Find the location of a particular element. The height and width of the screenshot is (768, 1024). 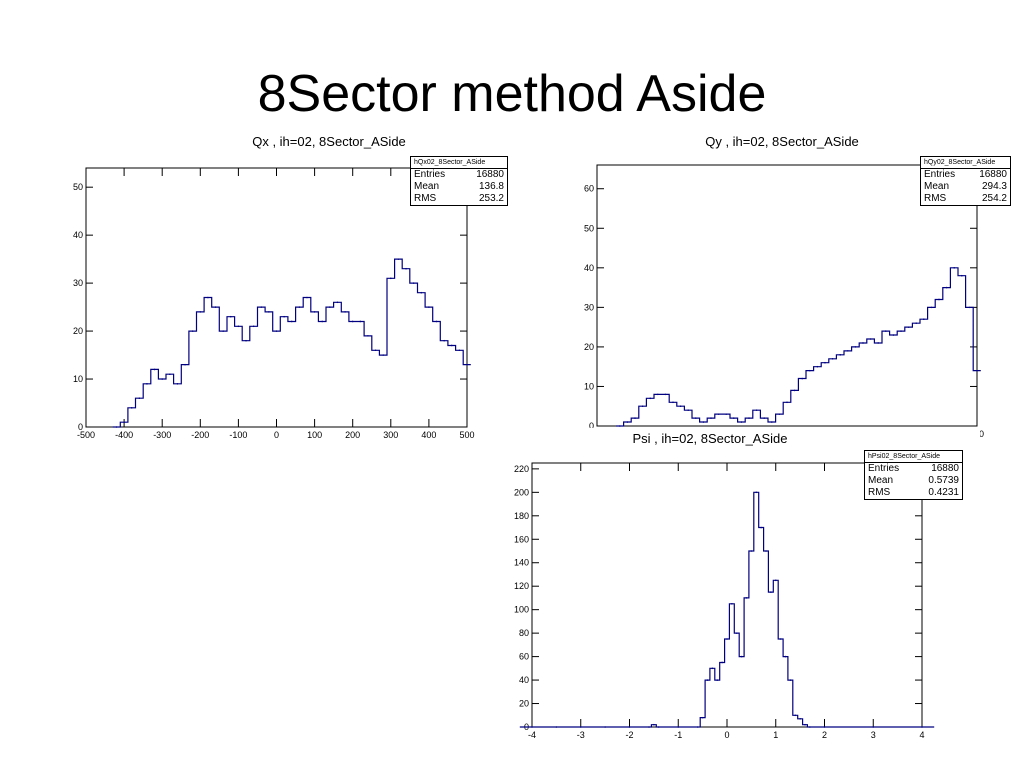

qx-x-tick-label: 400 is located at coordinates (428, 435).